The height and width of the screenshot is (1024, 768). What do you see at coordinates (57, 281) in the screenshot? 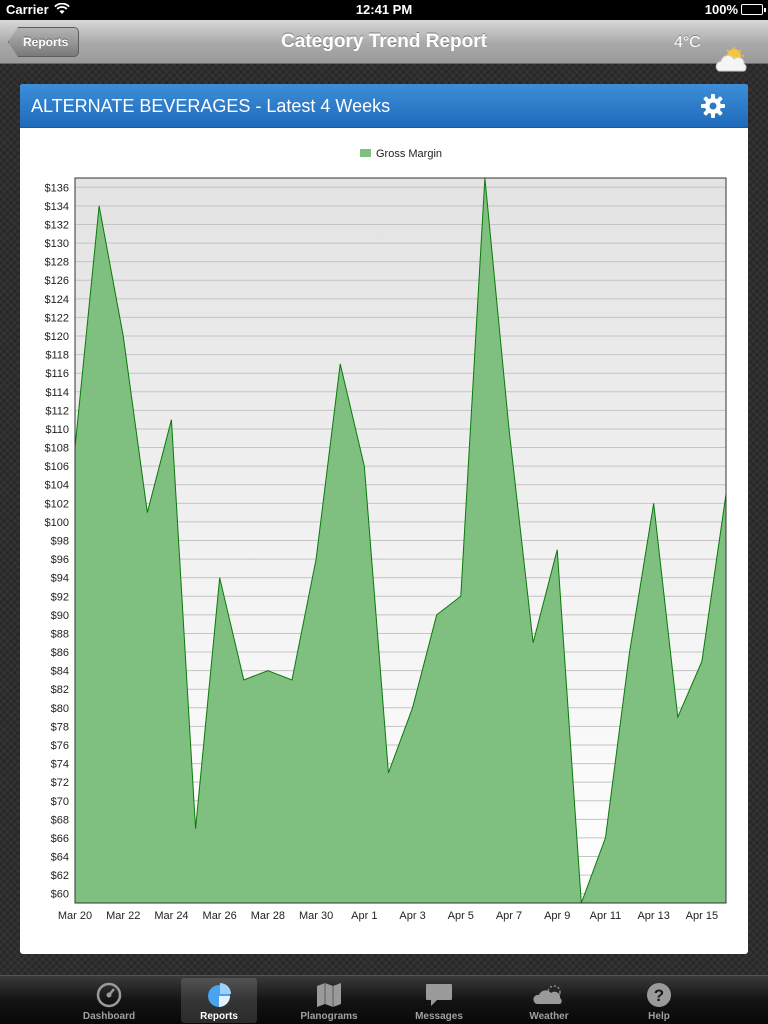
I see `y-tick-label: $126` at bounding box center [57, 281].